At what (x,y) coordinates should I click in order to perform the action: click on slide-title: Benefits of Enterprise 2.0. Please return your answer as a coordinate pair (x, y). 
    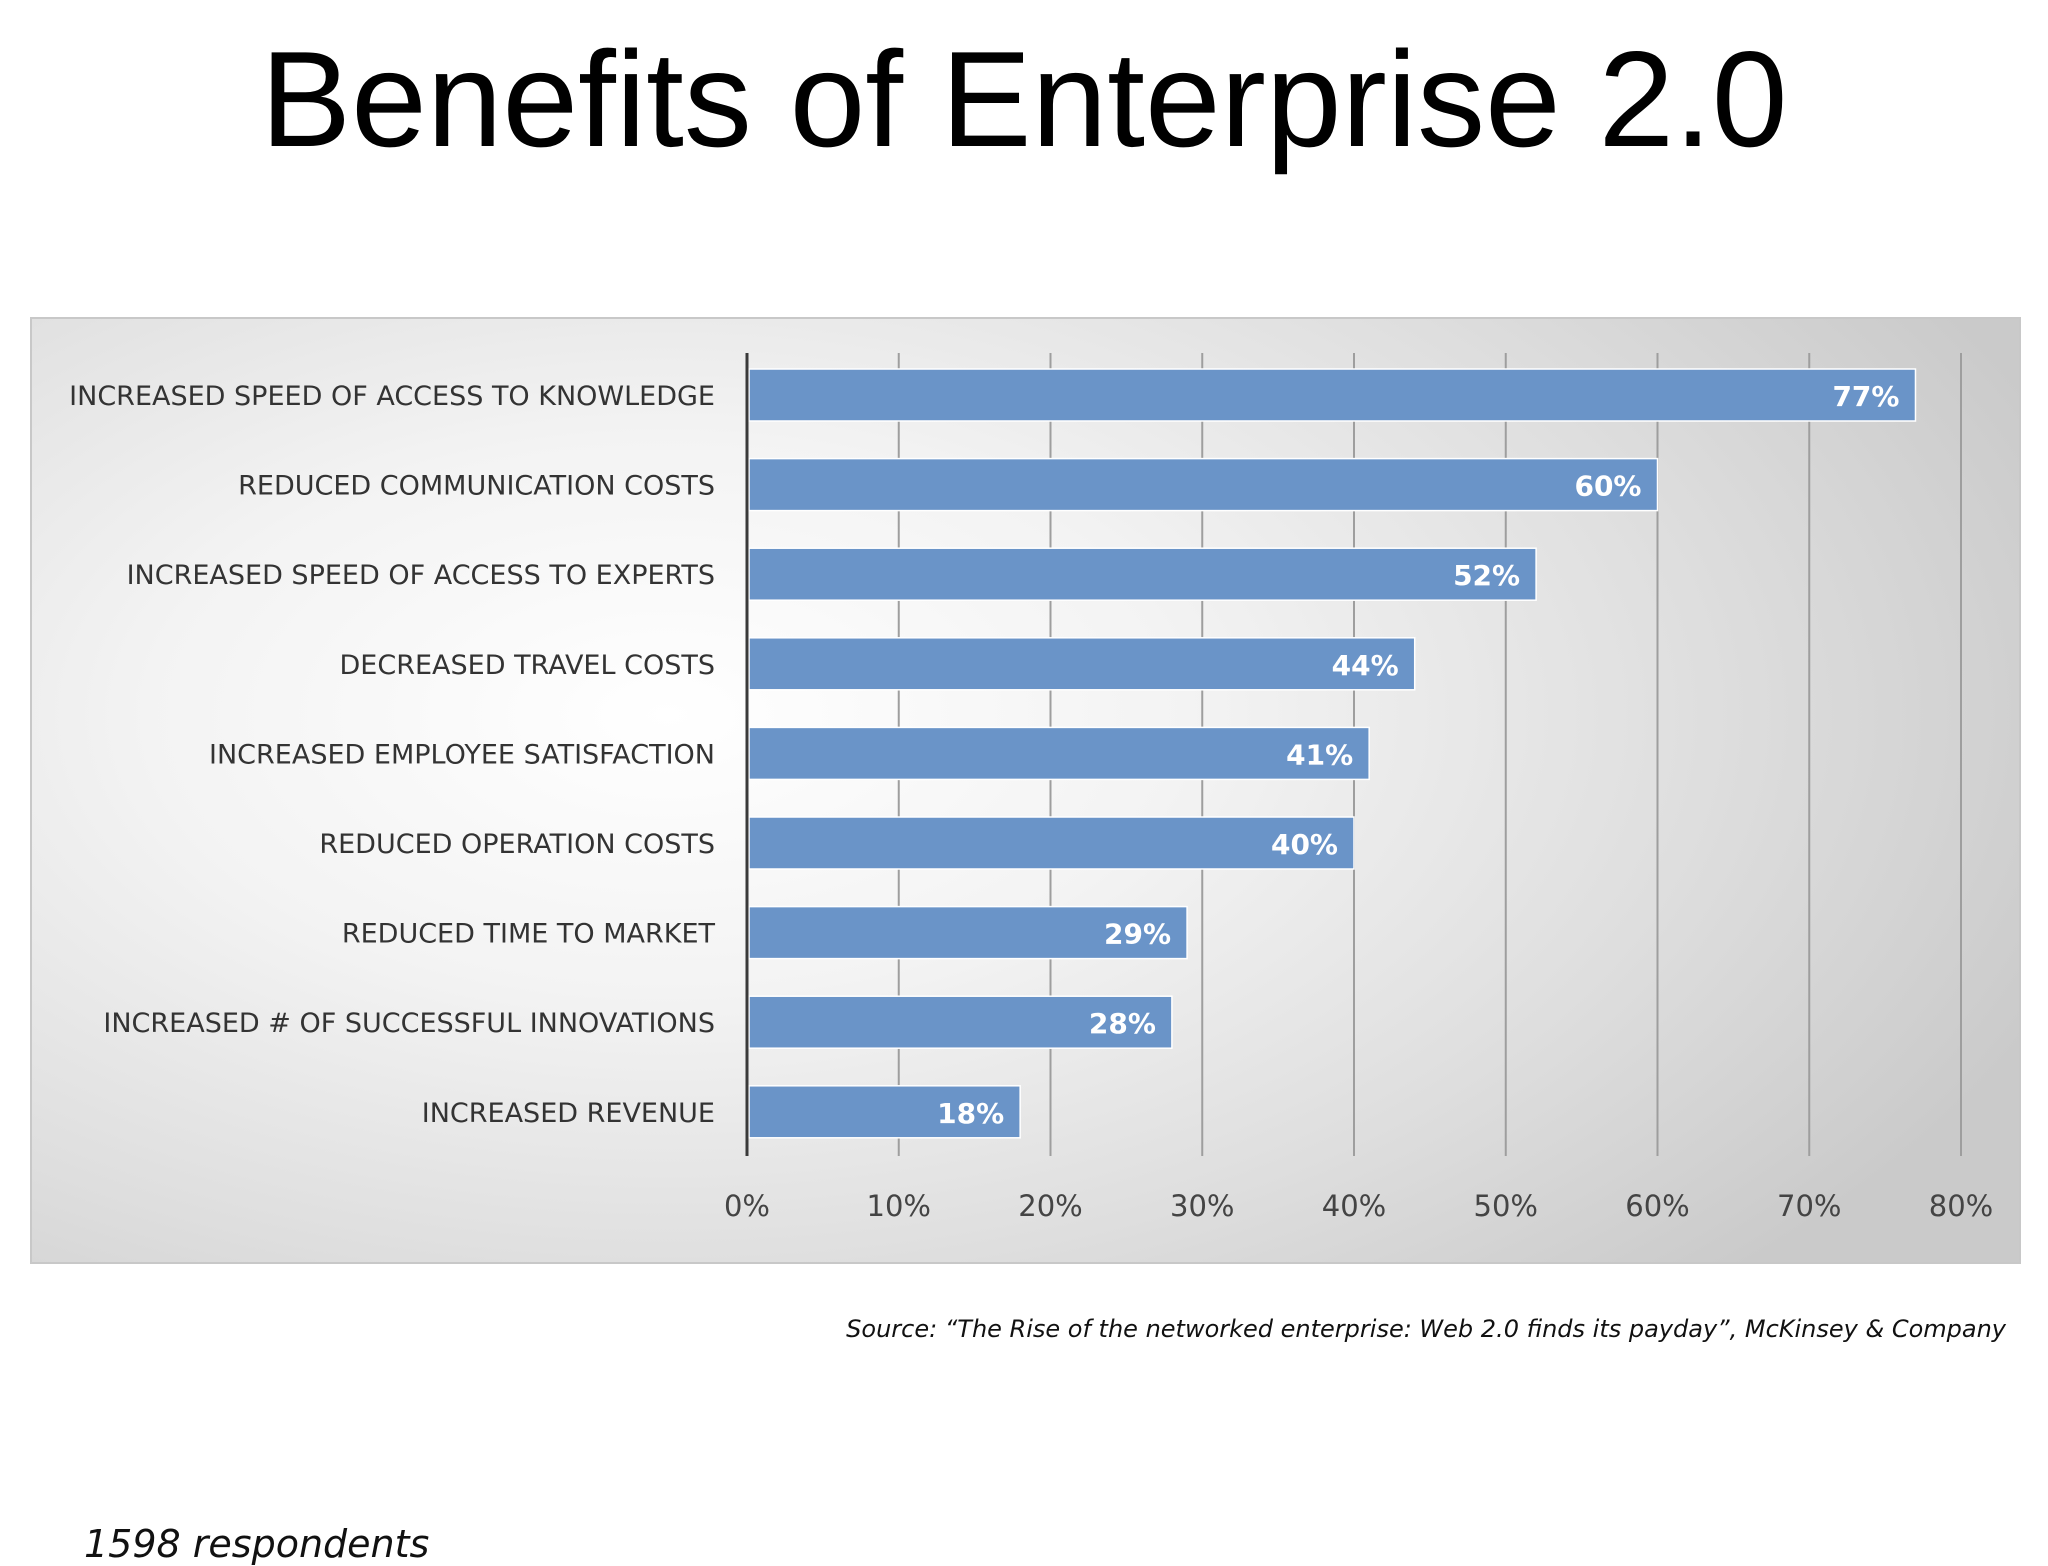
    Looking at the image, I should click on (1024, 99).